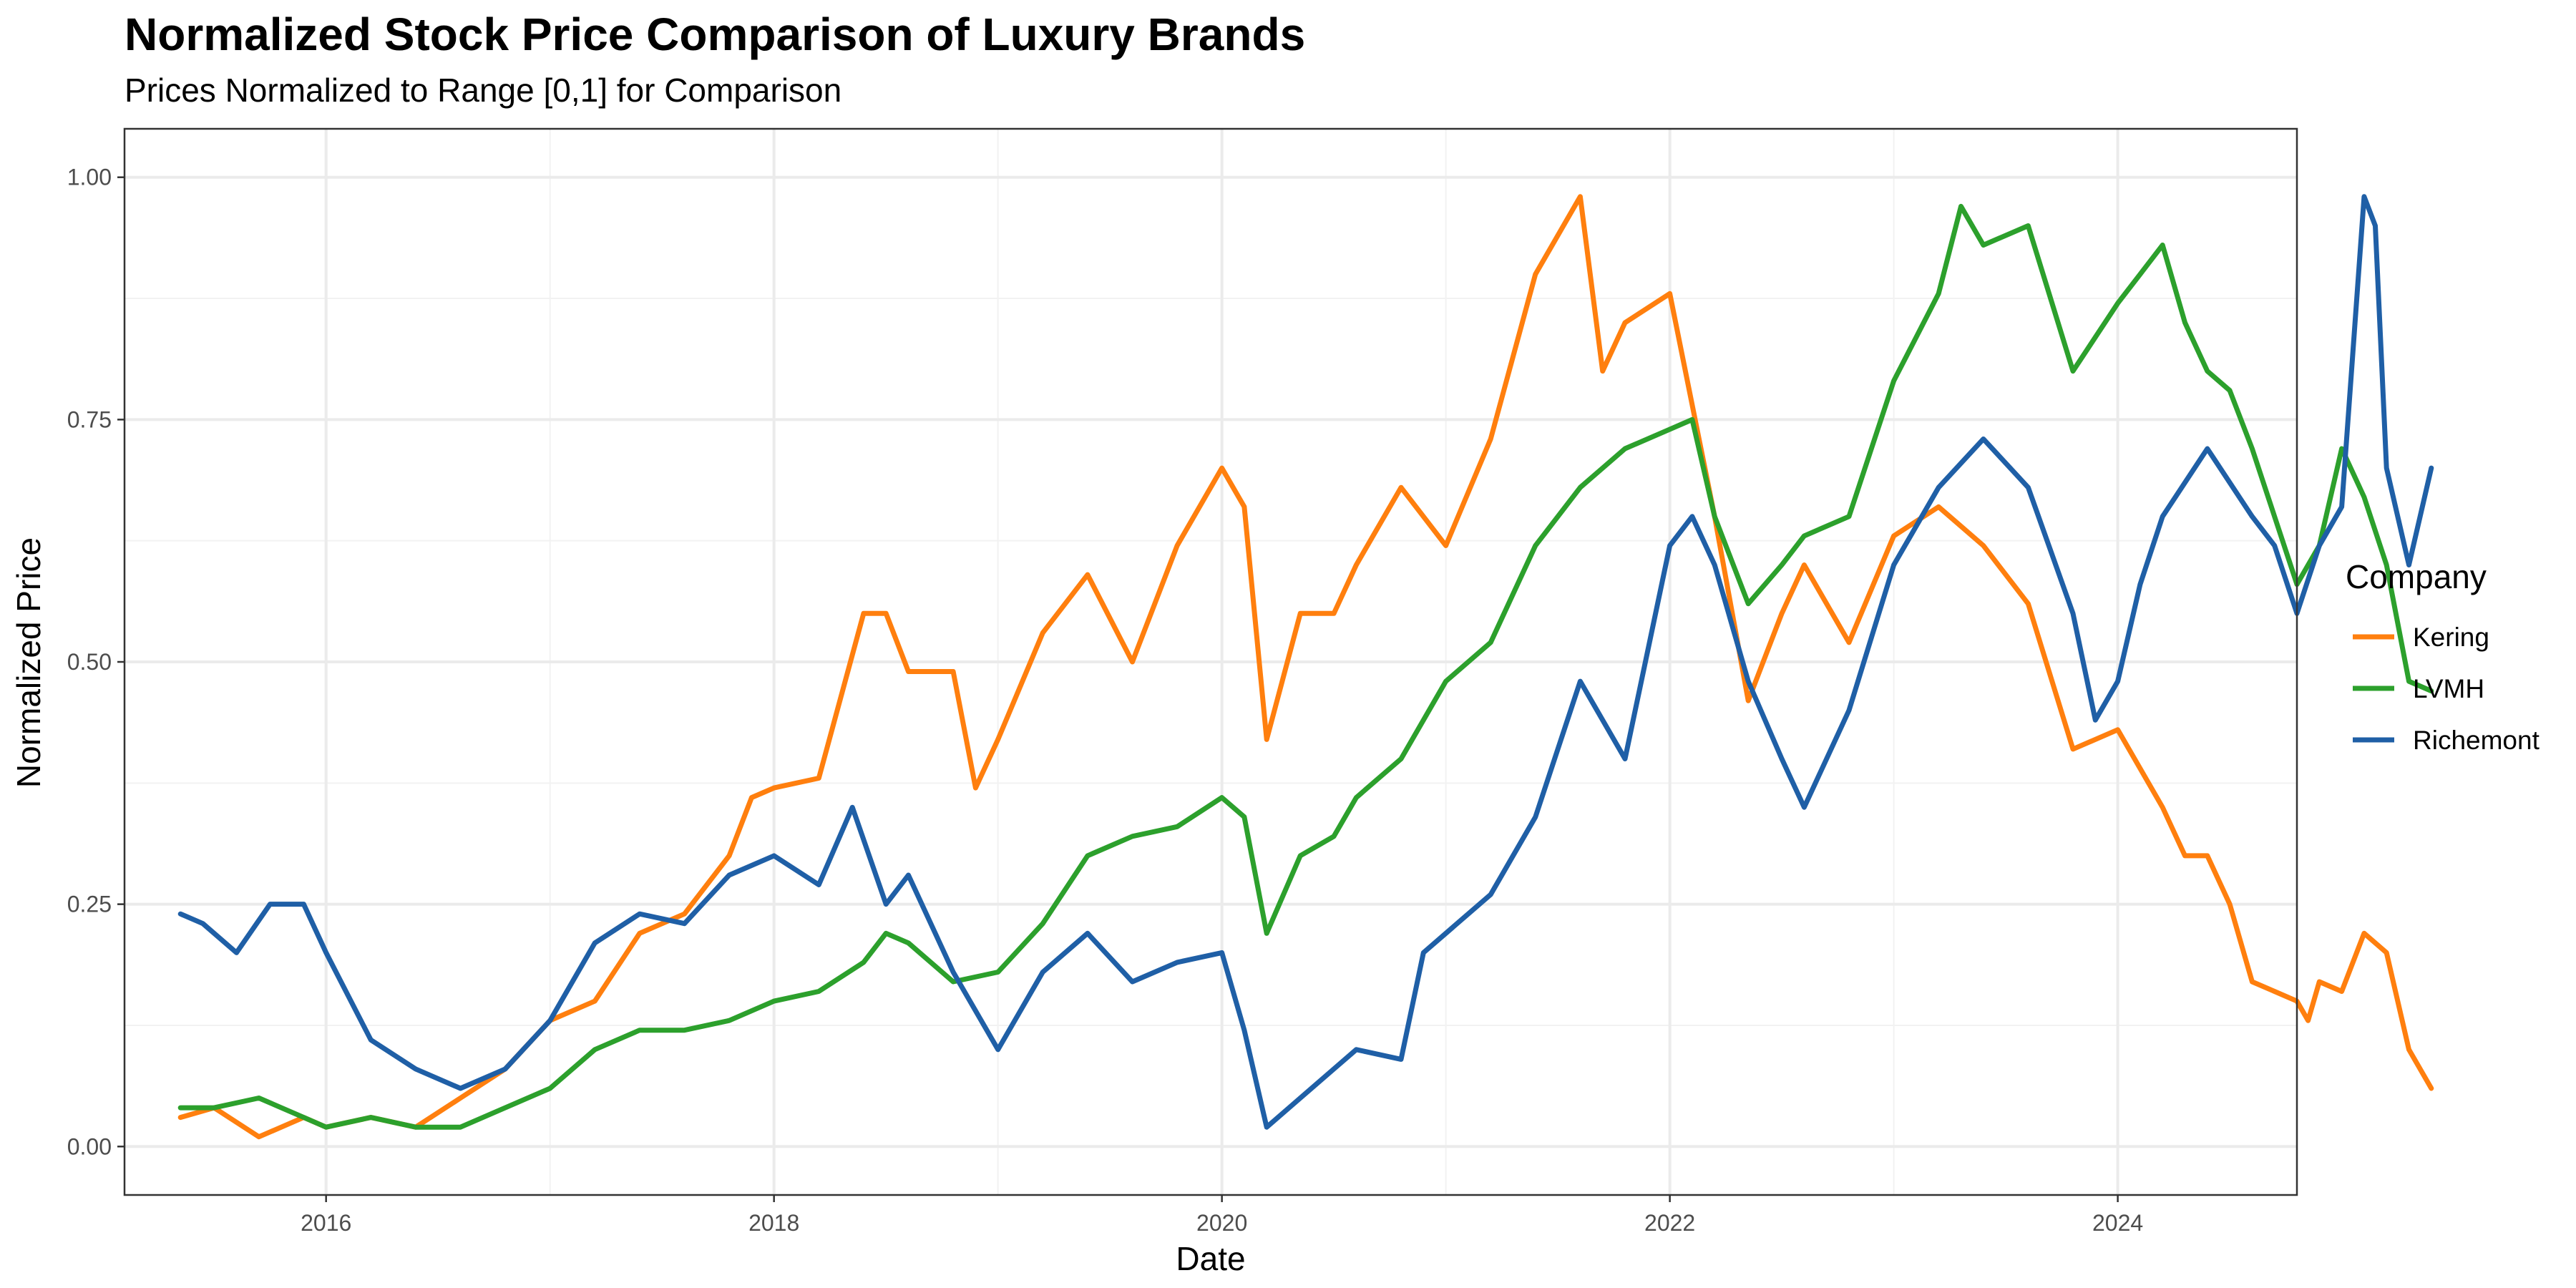 This screenshot has width=2576, height=1288. What do you see at coordinates (326, 1223) in the screenshot?
I see `x-tick-label: 2016` at bounding box center [326, 1223].